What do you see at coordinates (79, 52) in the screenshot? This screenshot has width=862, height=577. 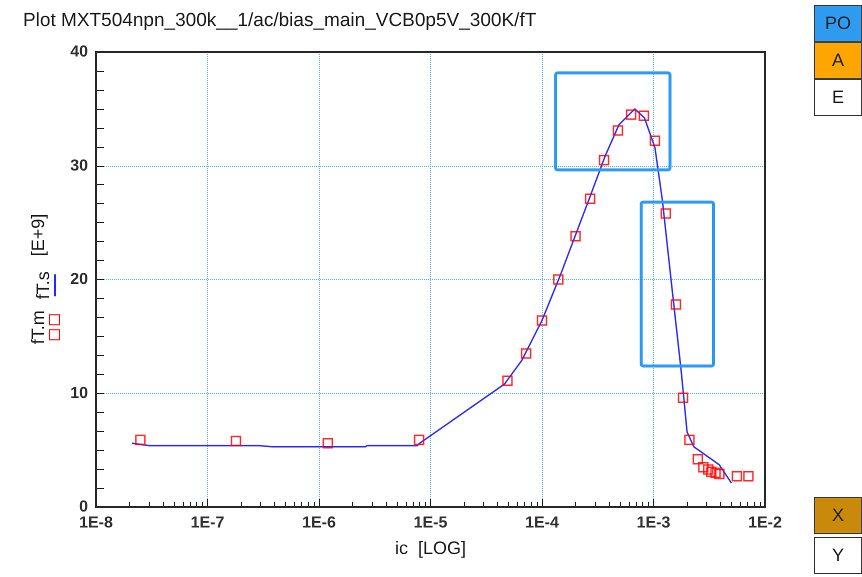 I see `y-tick-label: 40` at bounding box center [79, 52].